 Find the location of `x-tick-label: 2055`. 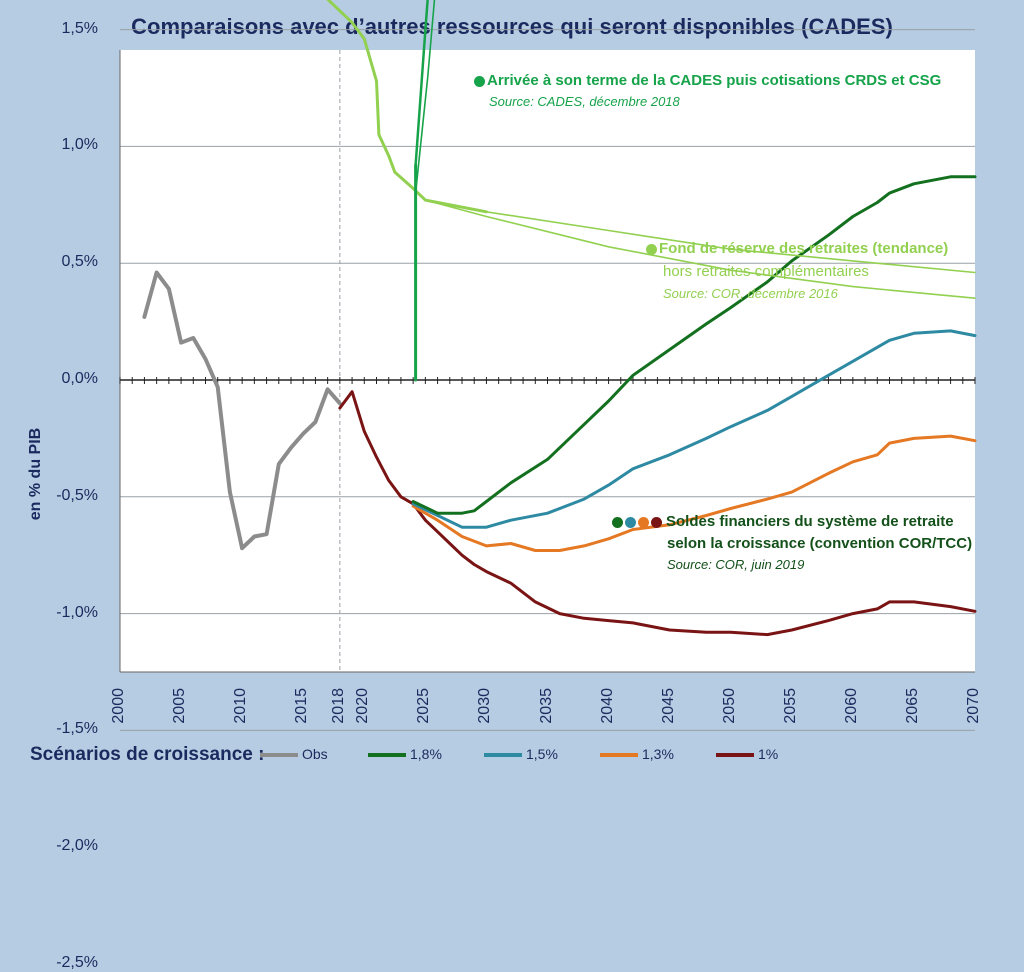

x-tick-label: 2055 is located at coordinates (790, 706).